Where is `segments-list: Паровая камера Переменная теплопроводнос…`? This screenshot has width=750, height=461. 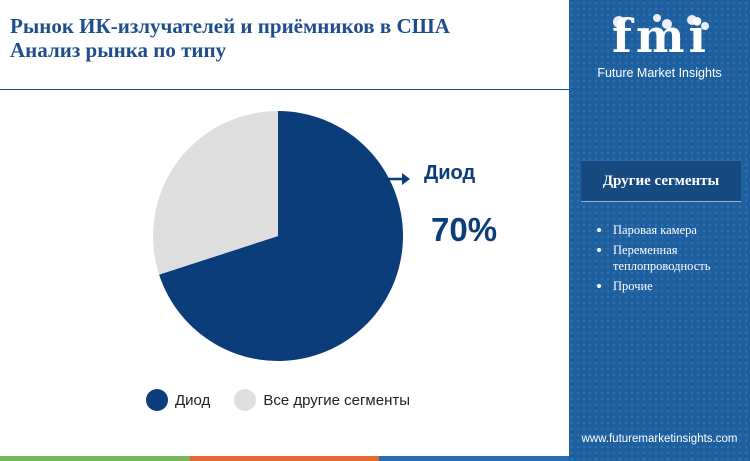 segments-list: Паровая камера Переменная теплопроводнос… is located at coordinates (668, 260).